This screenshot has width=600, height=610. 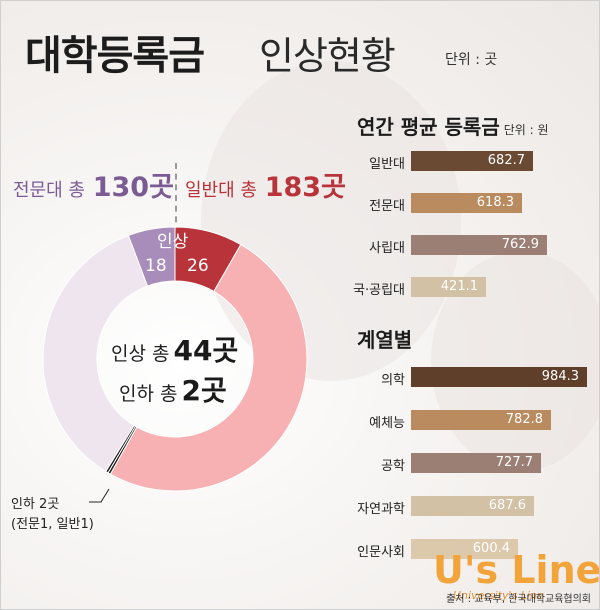 I want to click on center-lower: 인하 총 2곳, so click(x=173, y=389).